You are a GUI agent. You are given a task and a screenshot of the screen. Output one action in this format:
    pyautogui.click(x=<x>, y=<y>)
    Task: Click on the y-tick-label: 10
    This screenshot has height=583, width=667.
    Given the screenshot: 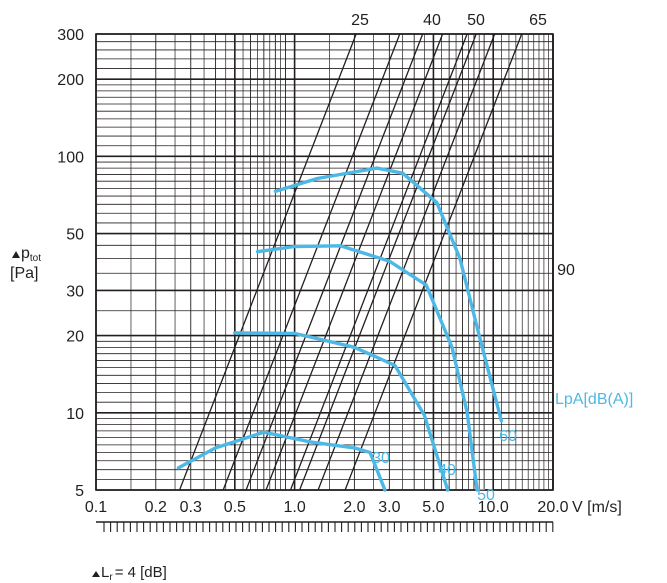 What is the action you would take?
    pyautogui.click(x=75, y=414)
    